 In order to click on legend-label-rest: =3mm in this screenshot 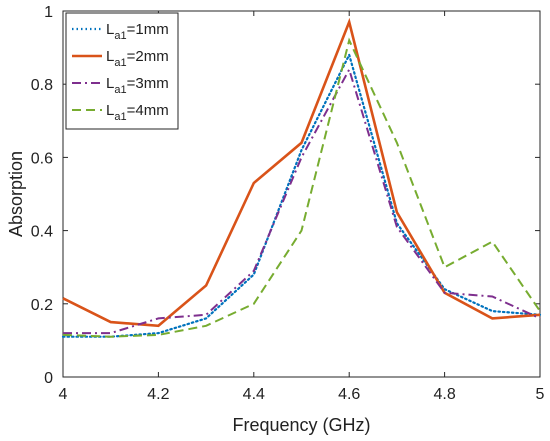, I will do `click(148, 83)`.